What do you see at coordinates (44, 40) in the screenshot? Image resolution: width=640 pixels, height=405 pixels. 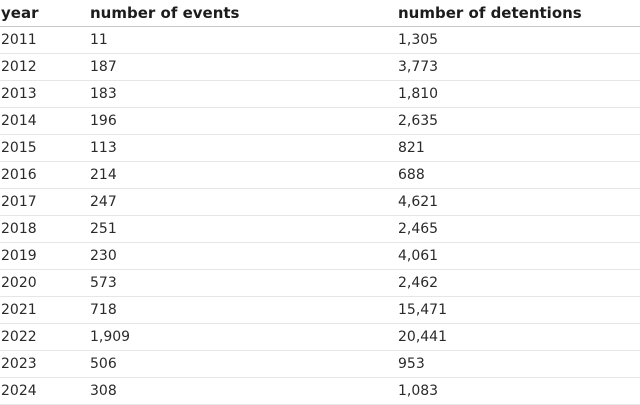 I see `cell-year: 2011` at bounding box center [44, 40].